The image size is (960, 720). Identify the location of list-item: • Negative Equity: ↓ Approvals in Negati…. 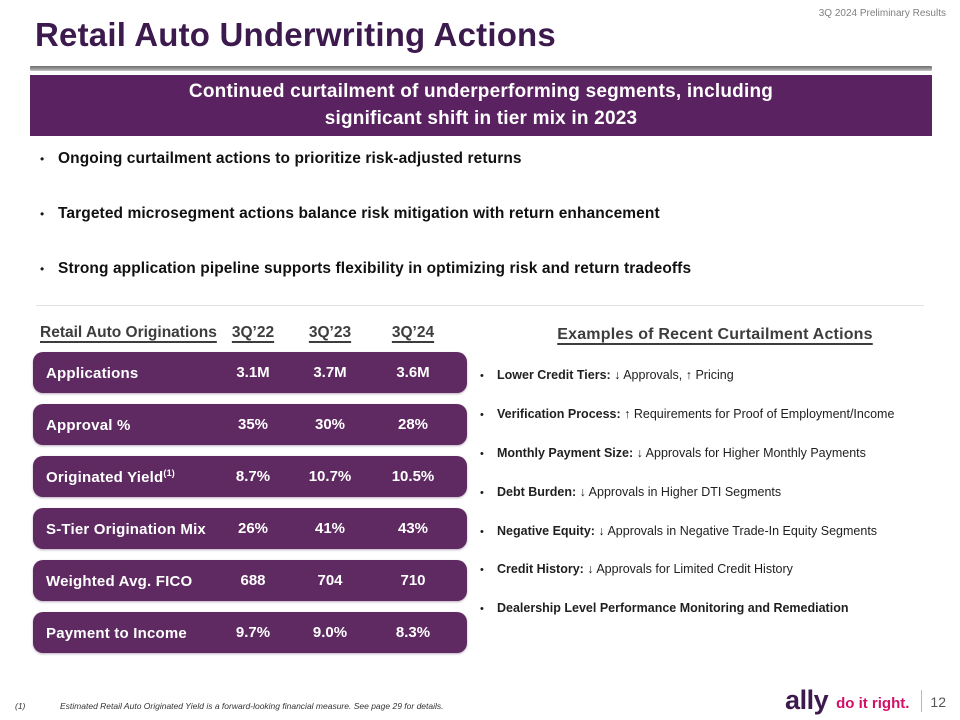
(715, 531).